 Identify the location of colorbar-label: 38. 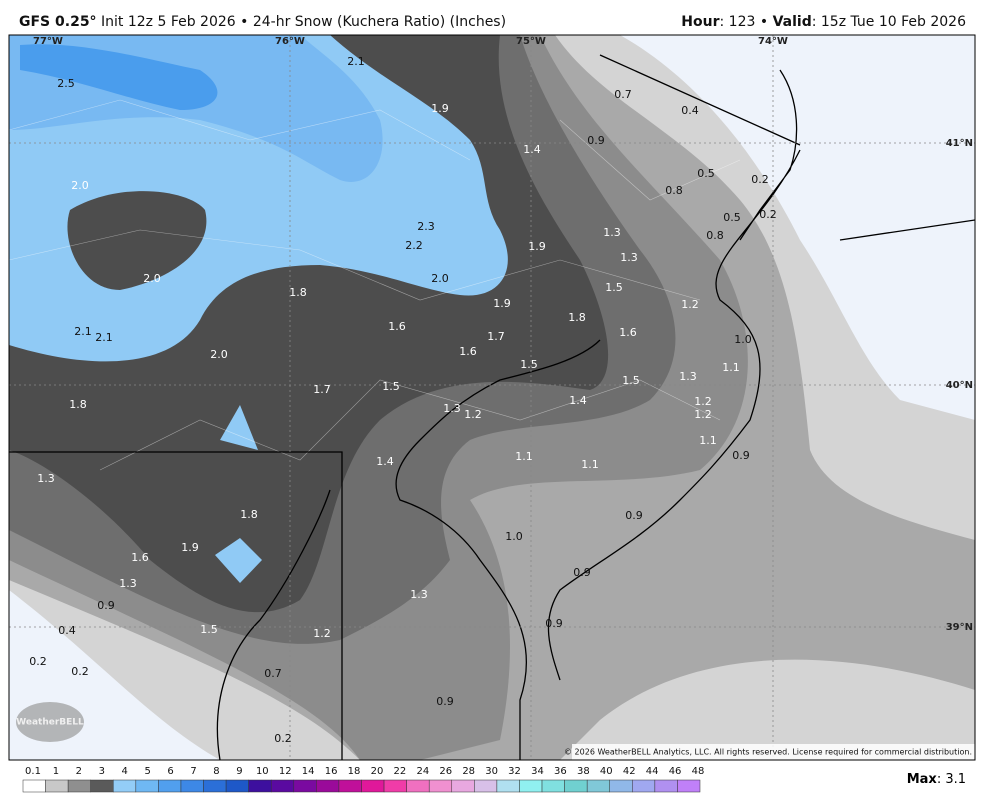
(583, 771).